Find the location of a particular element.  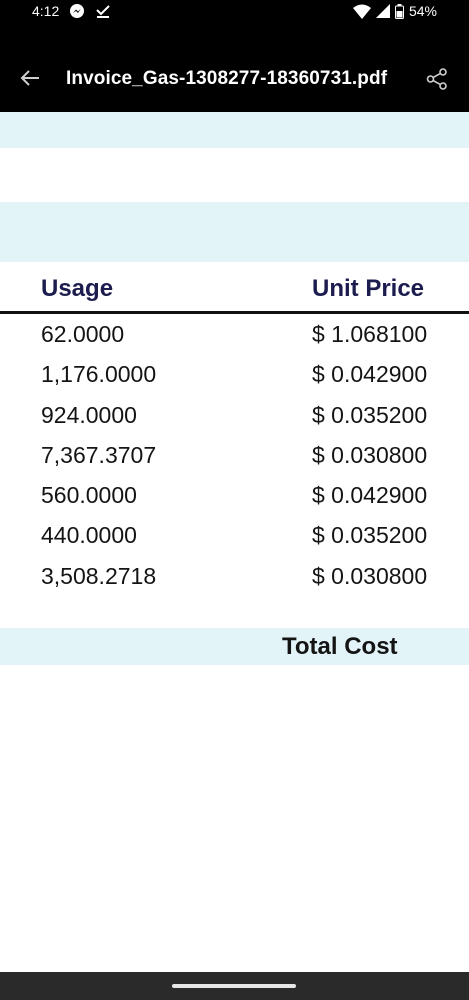

table-row: 924.0000 $ 0.035200 is located at coordinates (234, 417).